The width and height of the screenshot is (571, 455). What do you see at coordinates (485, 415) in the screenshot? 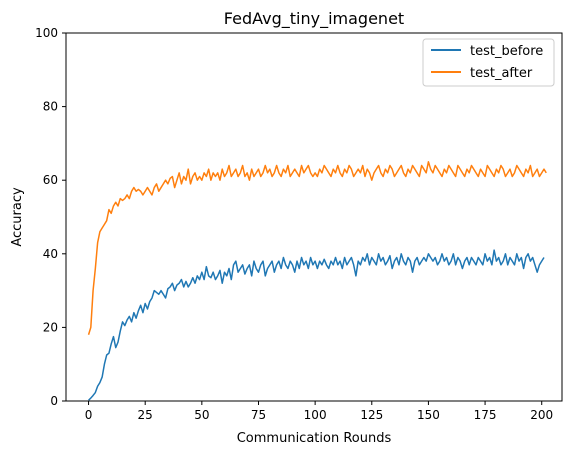
I see `x-tick-label: 175` at bounding box center [485, 415].